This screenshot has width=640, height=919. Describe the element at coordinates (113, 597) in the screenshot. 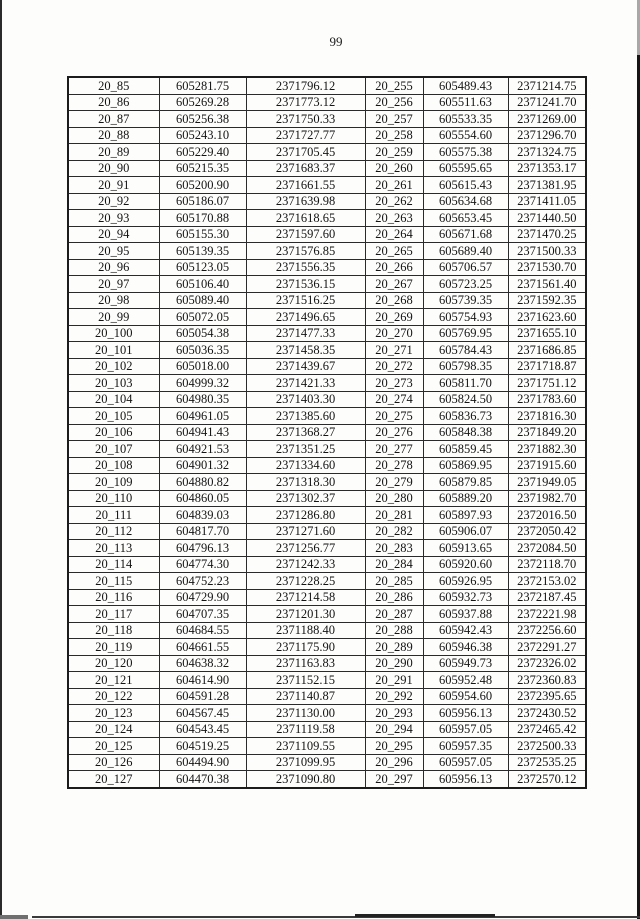

I see `table-cell: 20_116` at that location.